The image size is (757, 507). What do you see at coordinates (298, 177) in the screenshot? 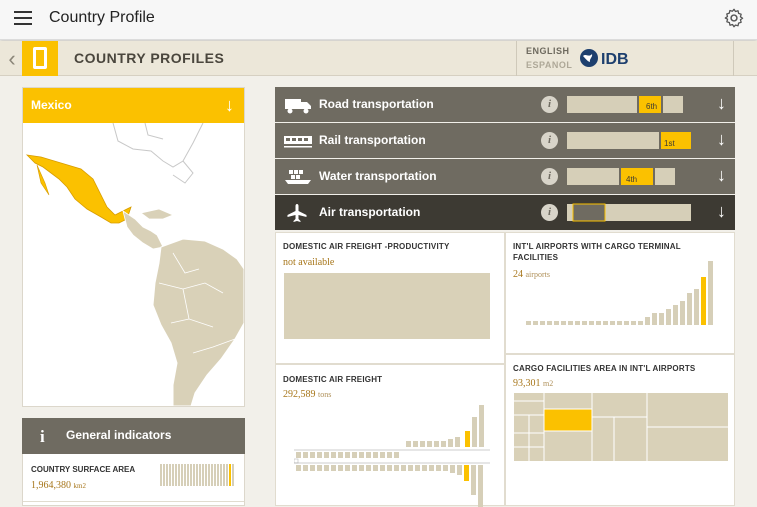
I see `ship-icon` at bounding box center [298, 177].